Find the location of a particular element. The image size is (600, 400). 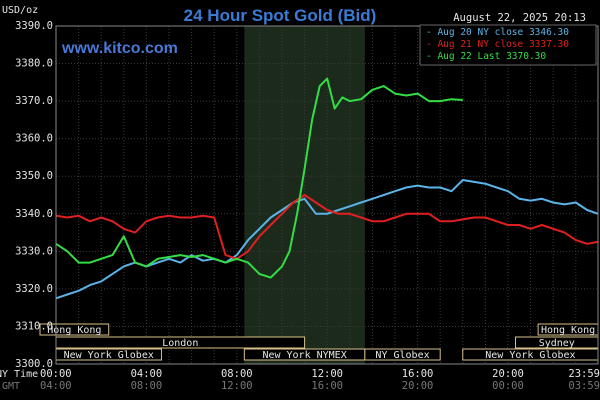

y-tick-label: 3320.0 is located at coordinates (34, 289).